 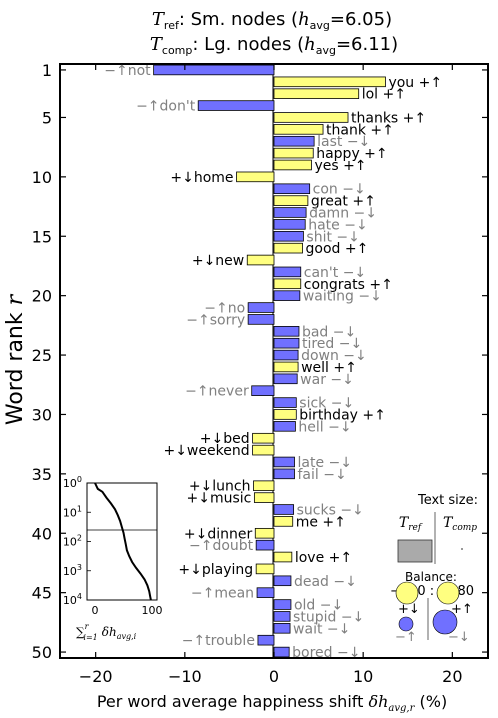 What do you see at coordinates (42, 414) in the screenshot?
I see `y-tick-label-6: 30` at bounding box center [42, 414].